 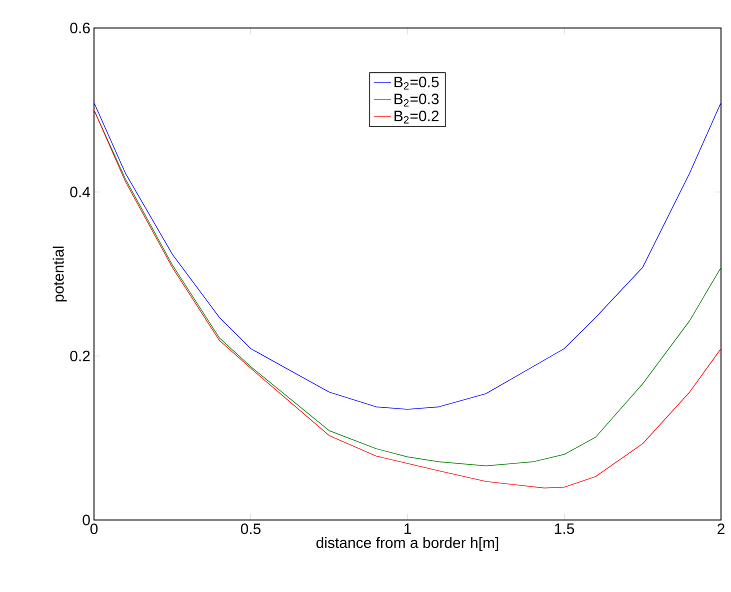 What do you see at coordinates (407, 544) in the screenshot?
I see `x-axis-title: distance from a border h[m]` at bounding box center [407, 544].